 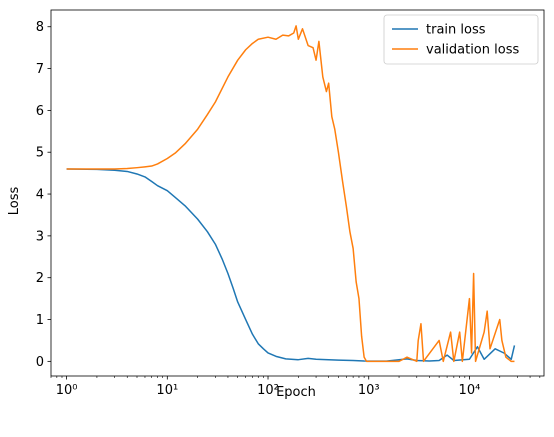 I want to click on x-tick-label: 10³, so click(x=369, y=390).